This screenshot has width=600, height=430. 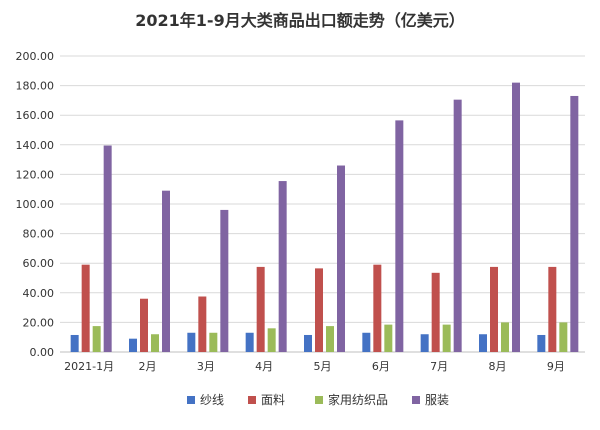 I want to click on legend-label: 家用纺织品, so click(x=358, y=399).